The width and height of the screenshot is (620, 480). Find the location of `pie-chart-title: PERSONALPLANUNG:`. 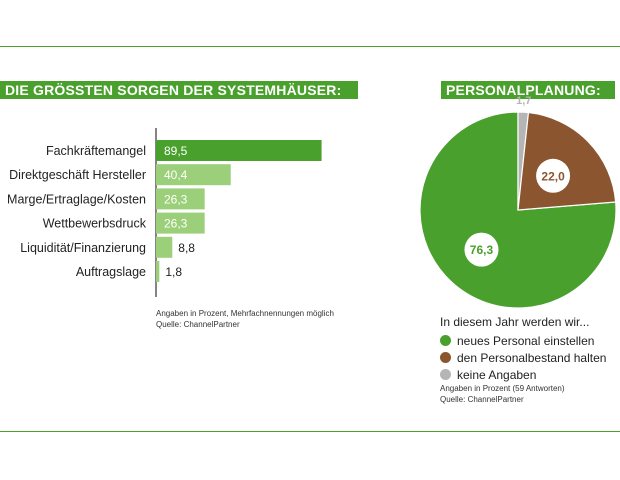

pie-chart-title: PERSONALPLANUNG: is located at coordinates (528, 90).